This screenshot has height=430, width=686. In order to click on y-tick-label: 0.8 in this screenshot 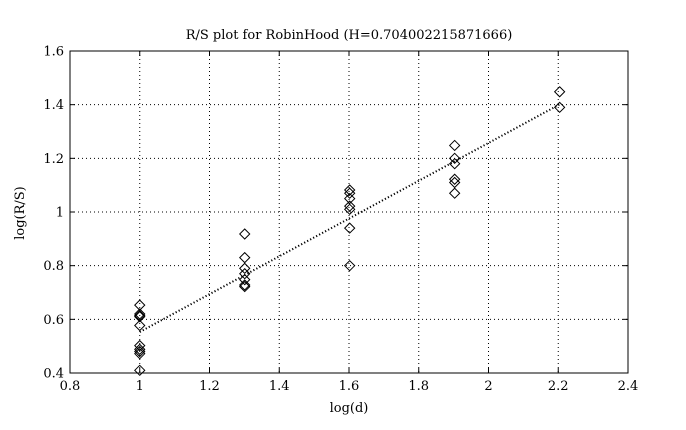, I will do `click(53, 266)`.